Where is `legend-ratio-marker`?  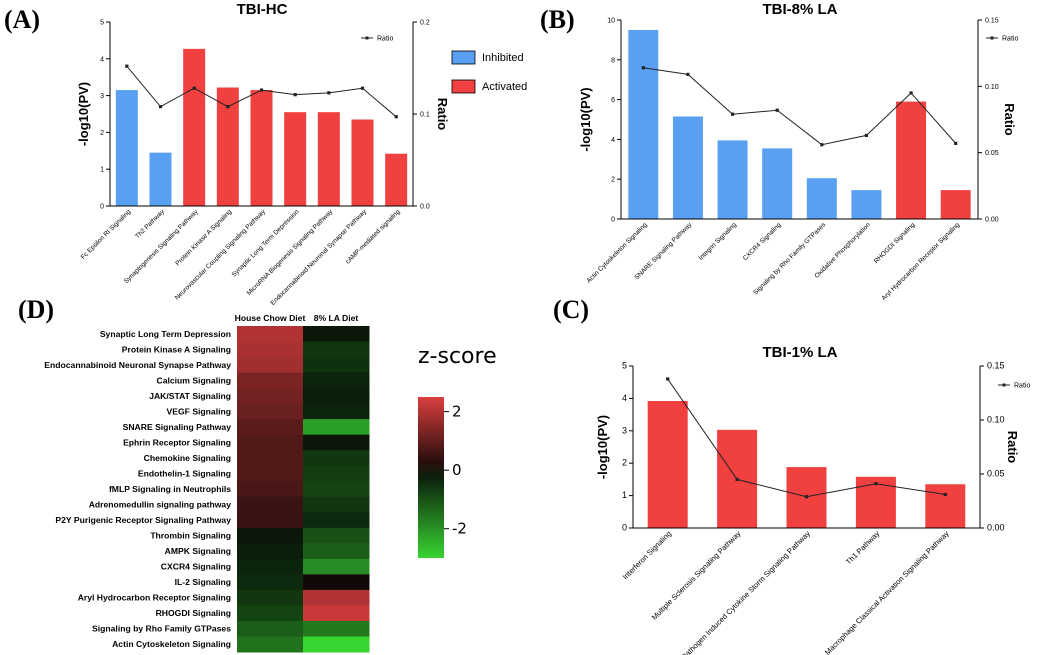
legend-ratio-marker is located at coordinates (1004, 385).